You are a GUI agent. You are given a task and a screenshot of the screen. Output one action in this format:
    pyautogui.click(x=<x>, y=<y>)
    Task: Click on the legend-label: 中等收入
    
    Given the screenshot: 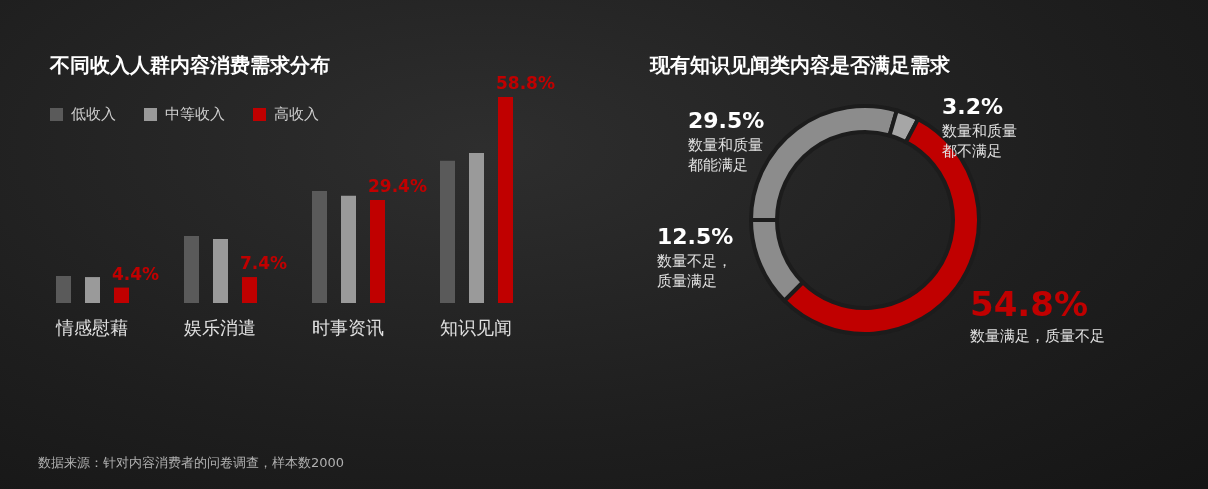 What is the action you would take?
    pyautogui.click(x=195, y=114)
    